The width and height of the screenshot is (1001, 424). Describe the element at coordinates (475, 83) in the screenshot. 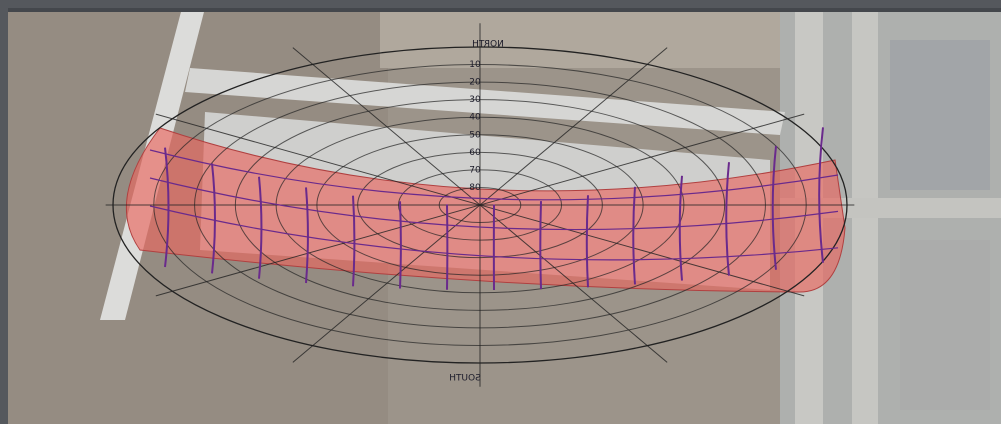

I see `altitude-label: 20` at that location.